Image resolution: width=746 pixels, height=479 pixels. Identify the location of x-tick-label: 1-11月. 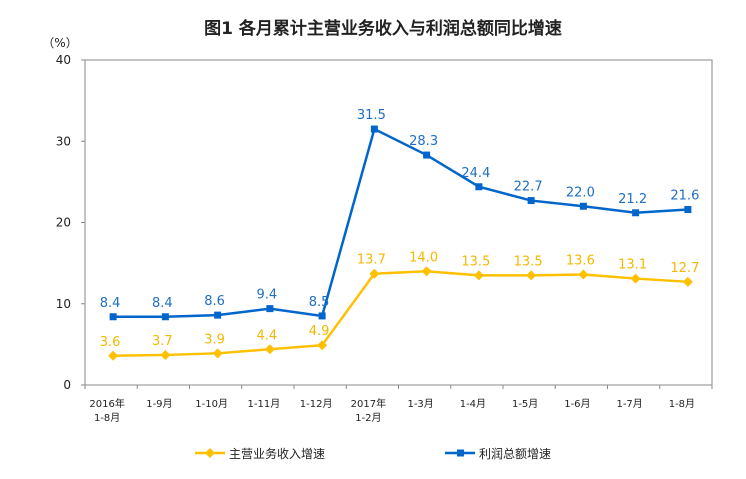
(264, 404).